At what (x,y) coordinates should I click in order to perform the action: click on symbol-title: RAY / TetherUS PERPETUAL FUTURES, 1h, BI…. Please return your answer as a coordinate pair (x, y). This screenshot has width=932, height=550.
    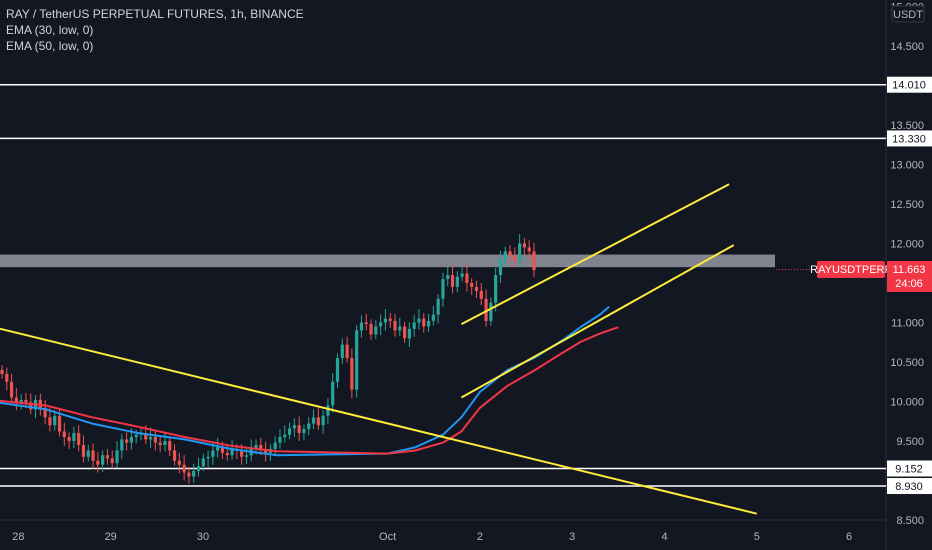
    Looking at the image, I should click on (155, 14).